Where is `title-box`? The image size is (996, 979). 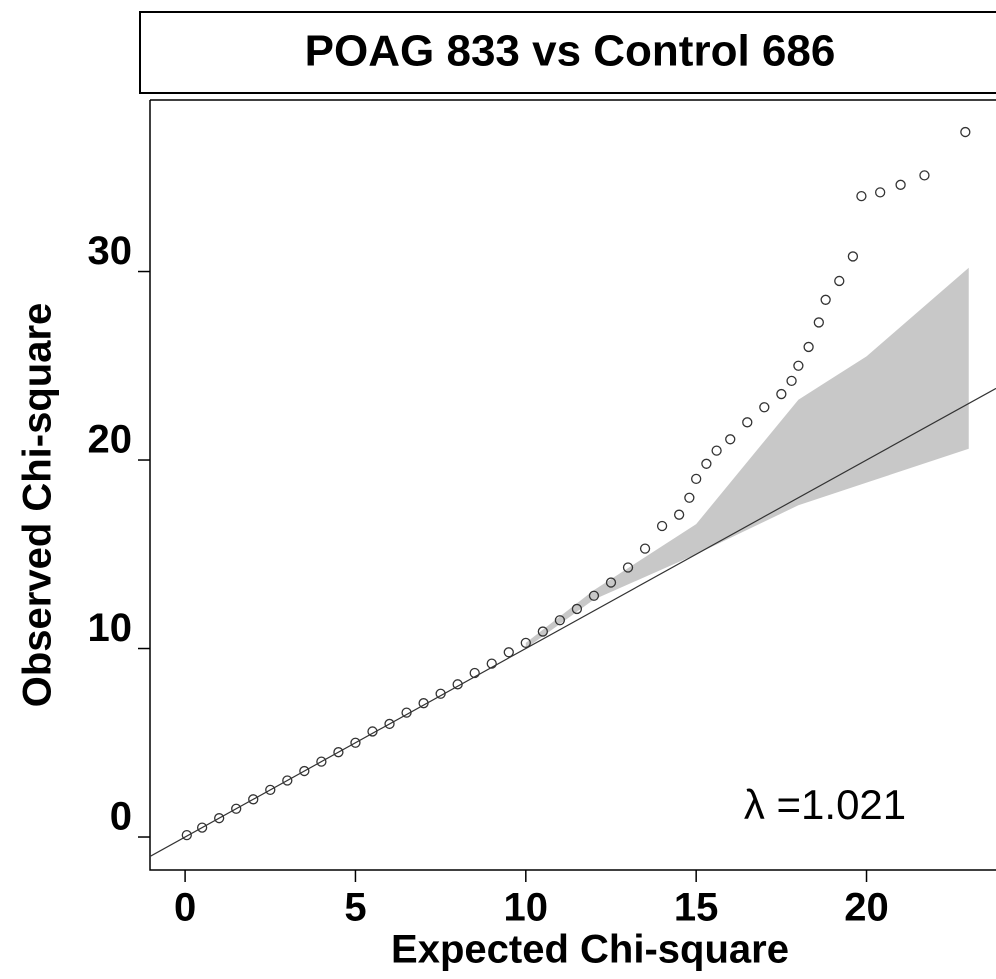 title-box is located at coordinates (567, 52).